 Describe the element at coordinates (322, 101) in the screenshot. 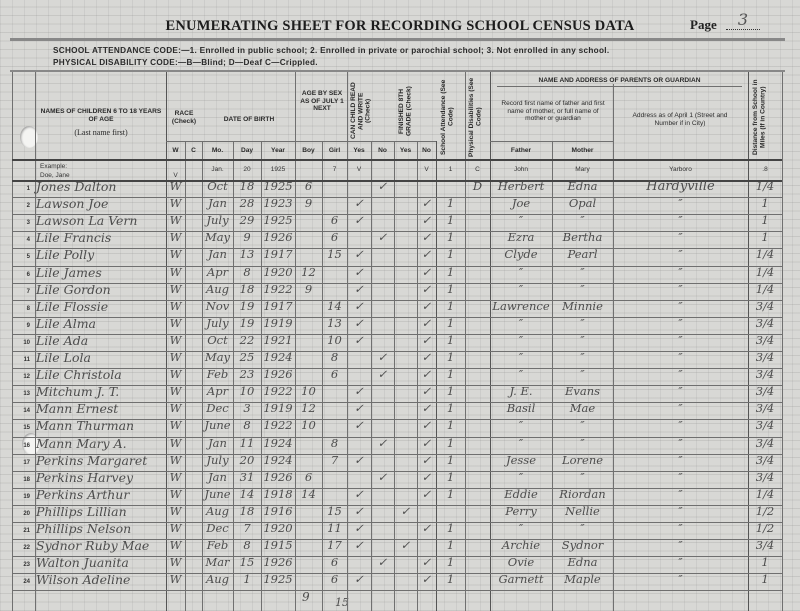

I see `col-age-header: AGE BY SEX AS OF JULY 1 NEXT` at that location.